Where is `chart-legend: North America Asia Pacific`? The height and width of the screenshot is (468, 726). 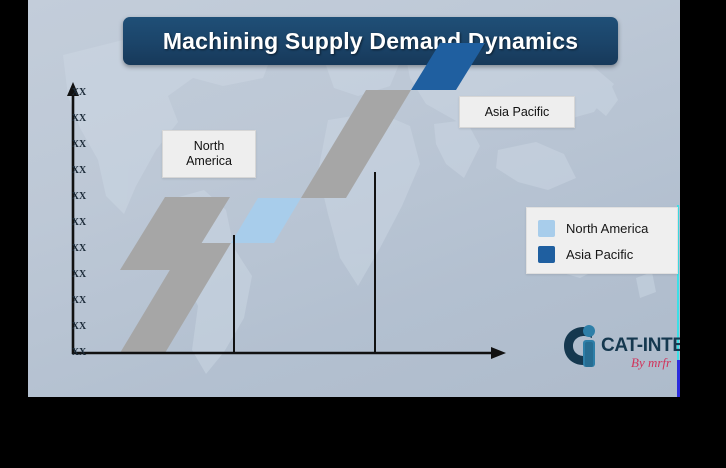 chart-legend: North America Asia Pacific is located at coordinates (602, 240).